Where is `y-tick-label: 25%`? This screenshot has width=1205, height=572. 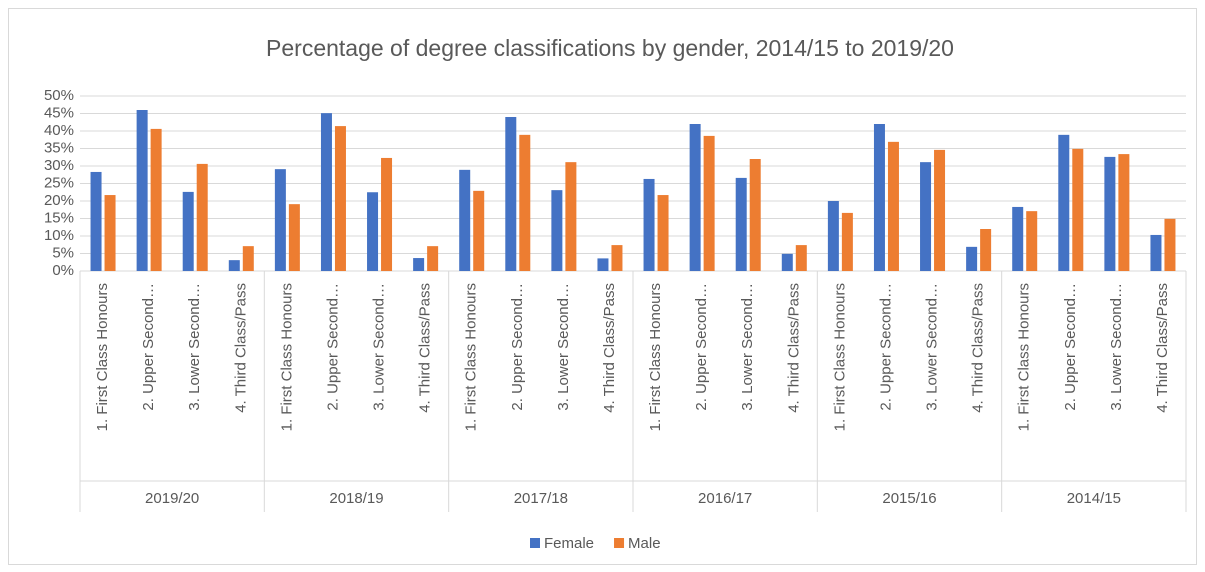
y-tick-label: 25% is located at coordinates (59, 182).